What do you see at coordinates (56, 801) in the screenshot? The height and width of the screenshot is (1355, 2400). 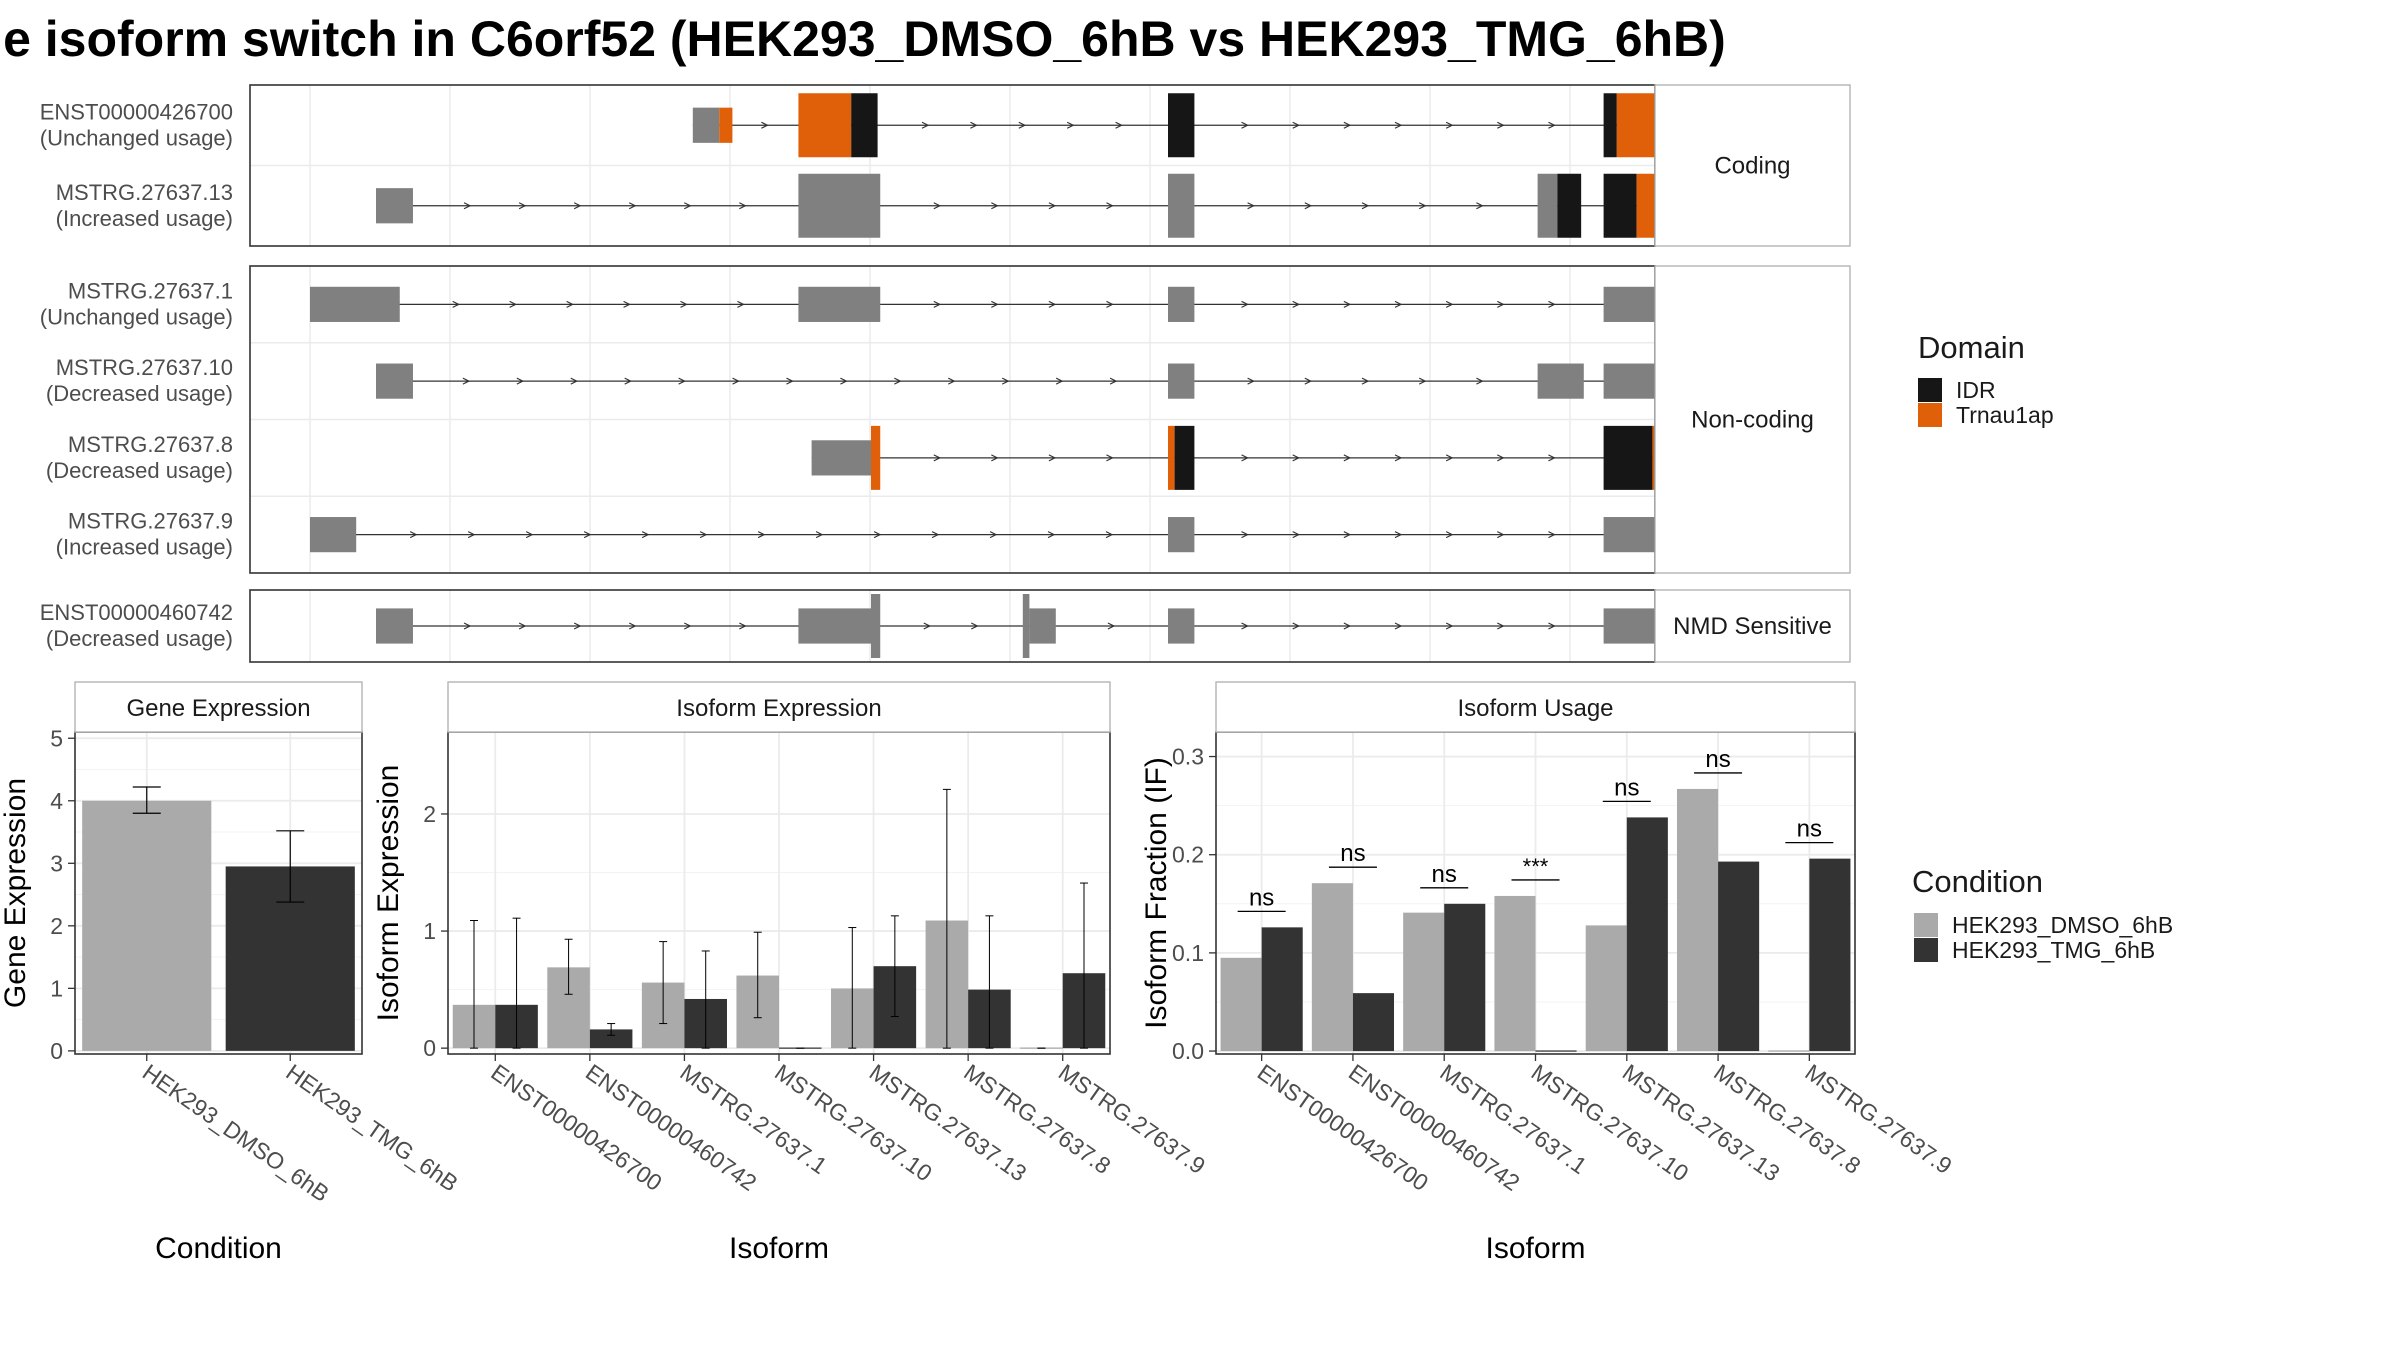 I see `y-tick-label: 4` at bounding box center [56, 801].